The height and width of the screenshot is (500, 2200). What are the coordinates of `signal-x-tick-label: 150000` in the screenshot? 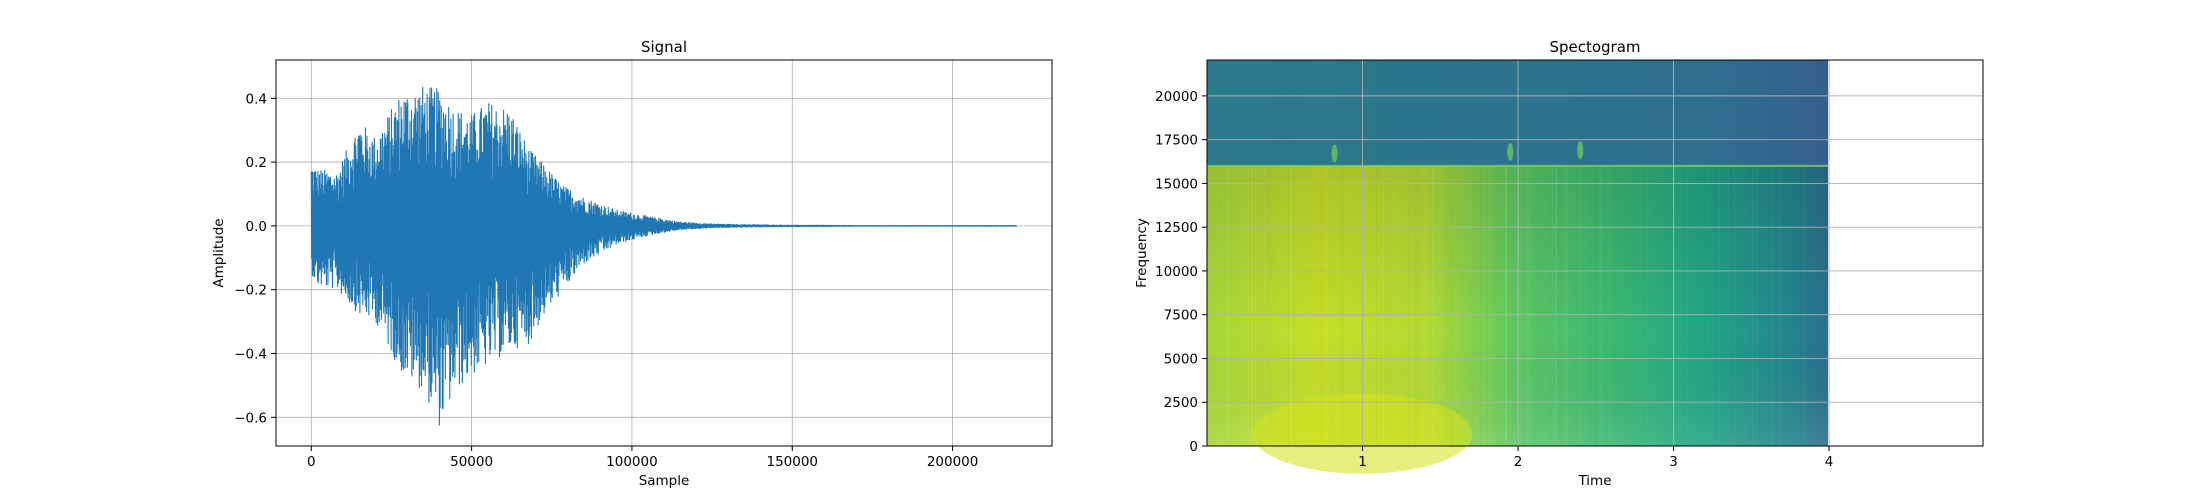 It's located at (792, 462).